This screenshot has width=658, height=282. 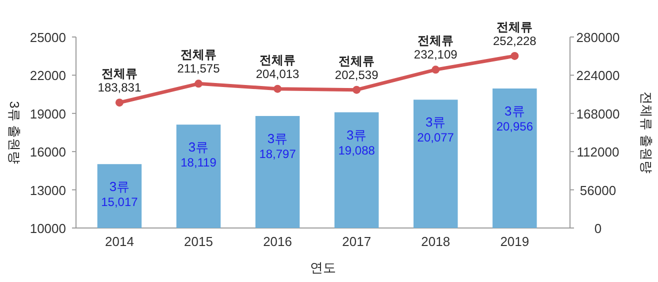 What do you see at coordinates (357, 241) in the screenshot?
I see `x-tick-label: 2017` at bounding box center [357, 241].